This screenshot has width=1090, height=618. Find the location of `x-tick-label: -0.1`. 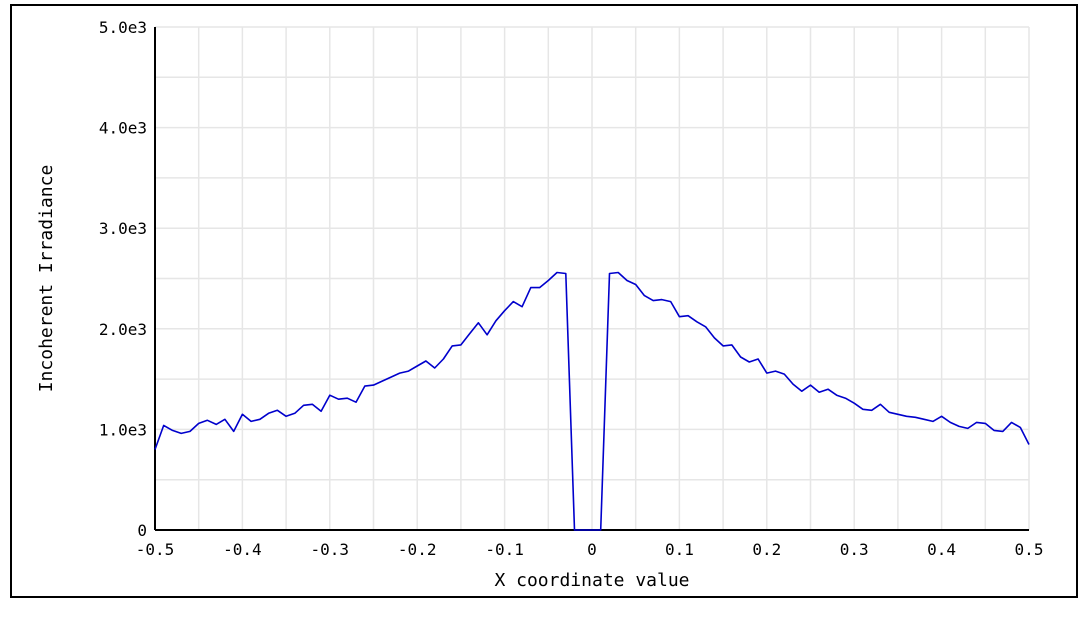

x-tick-label: -0.1 is located at coordinates (504, 549).